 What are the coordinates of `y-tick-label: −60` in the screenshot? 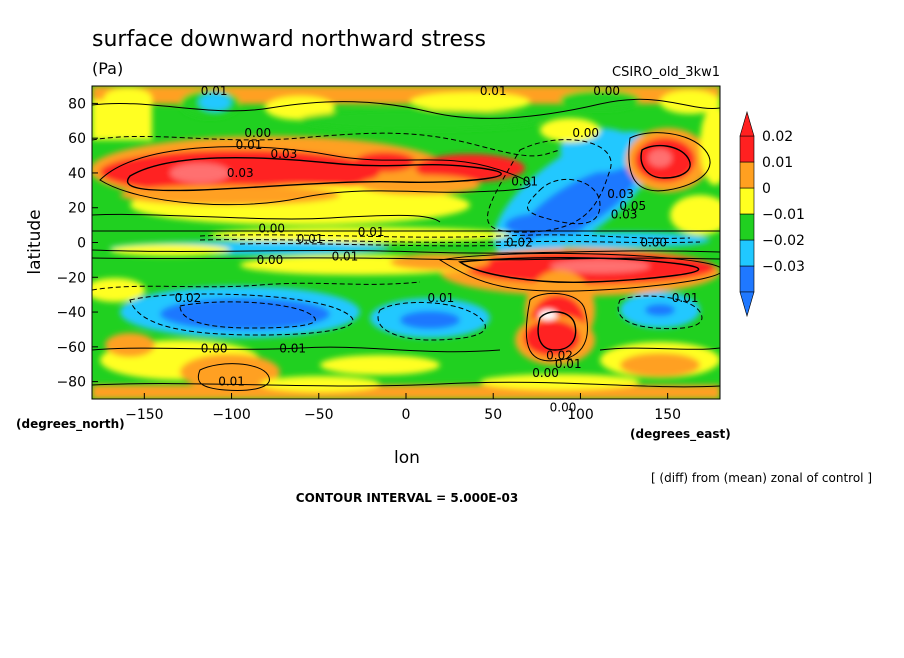 It's located at (71, 348).